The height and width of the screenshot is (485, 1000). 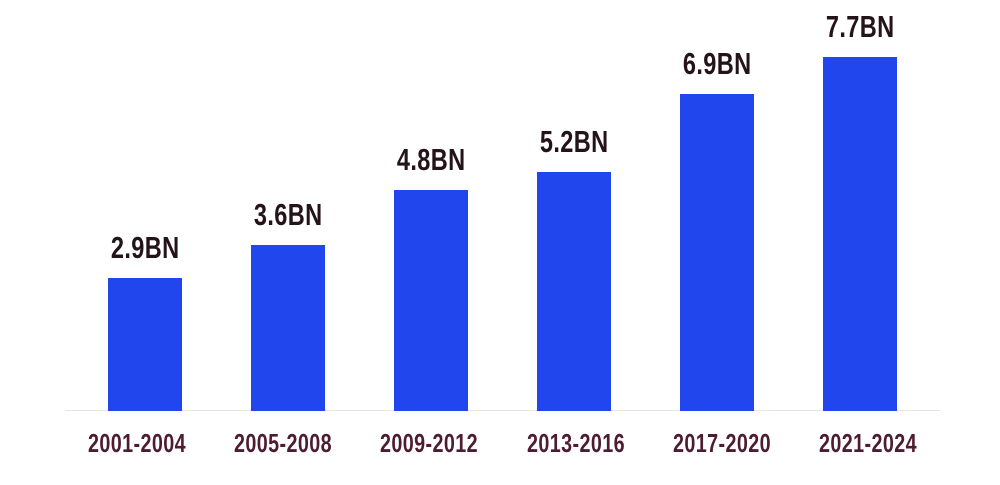 I want to click on bar-group: 7.7BN, so click(x=860, y=211).